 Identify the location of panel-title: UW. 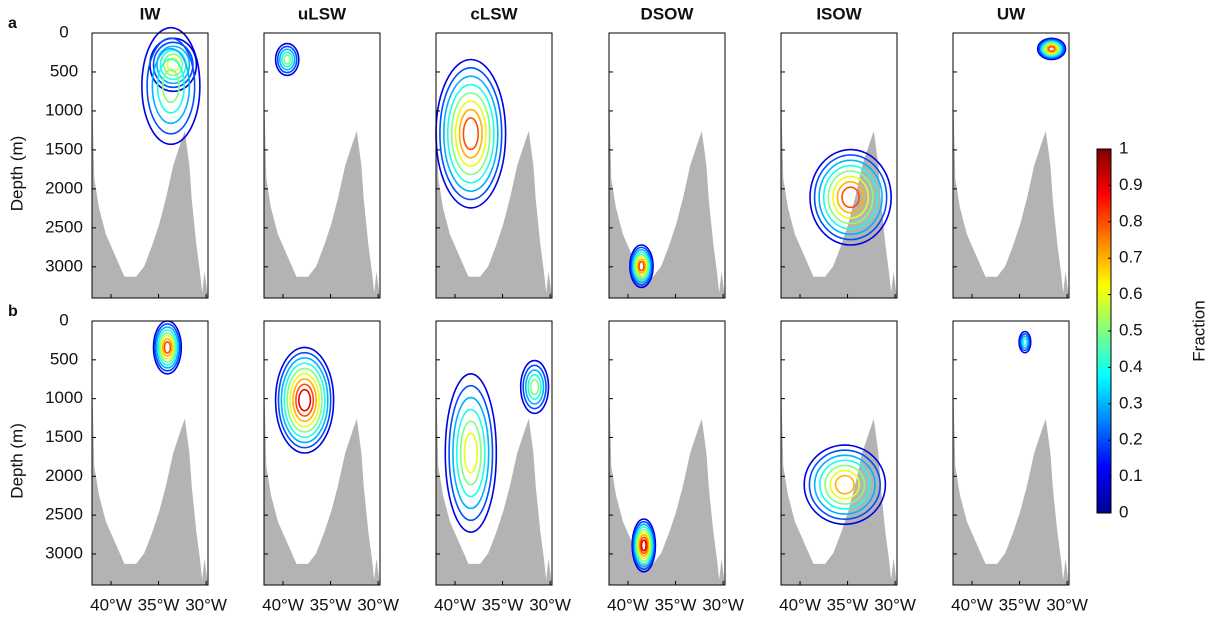
(1011, 13).